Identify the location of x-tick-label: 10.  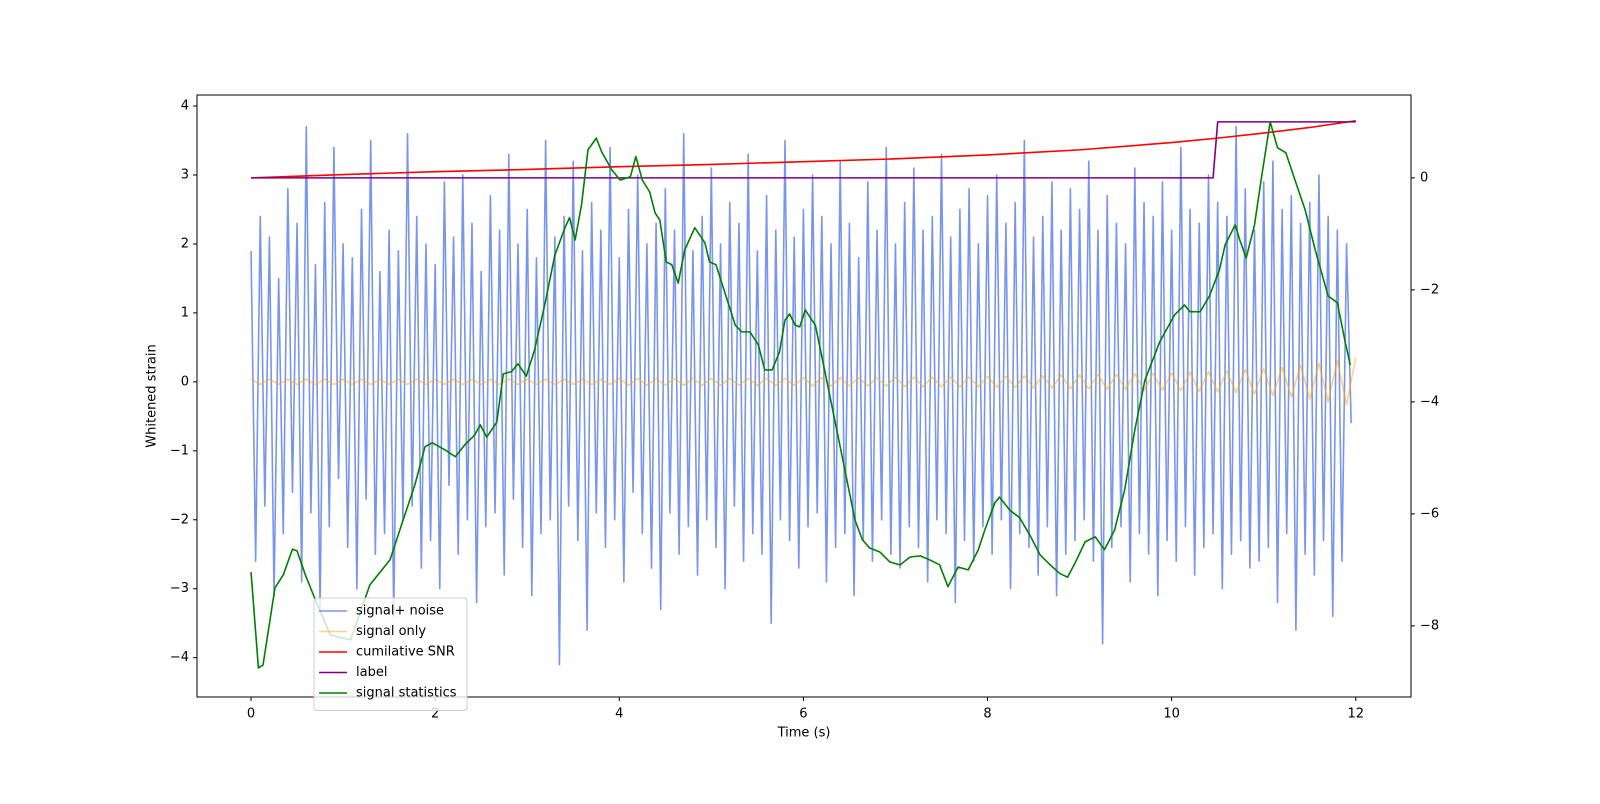
(1171, 714).